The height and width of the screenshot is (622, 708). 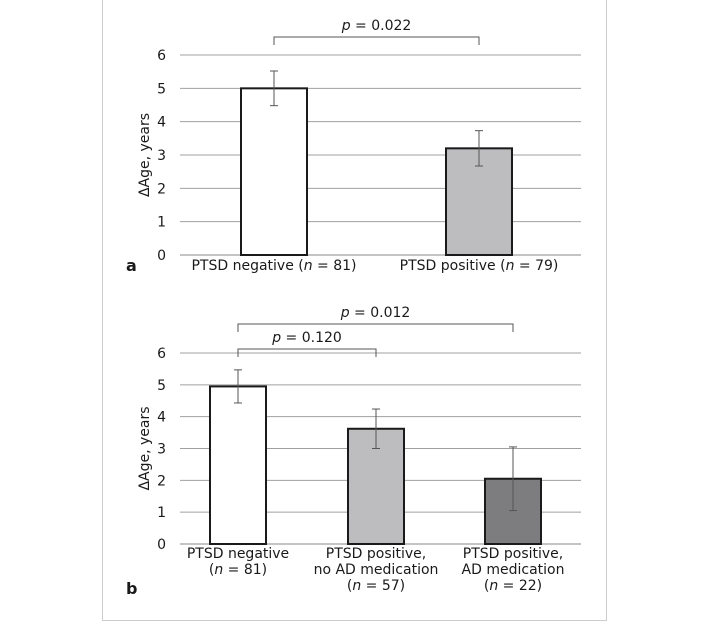 I want to click on category-label: PTSD negative, so click(x=238, y=554).